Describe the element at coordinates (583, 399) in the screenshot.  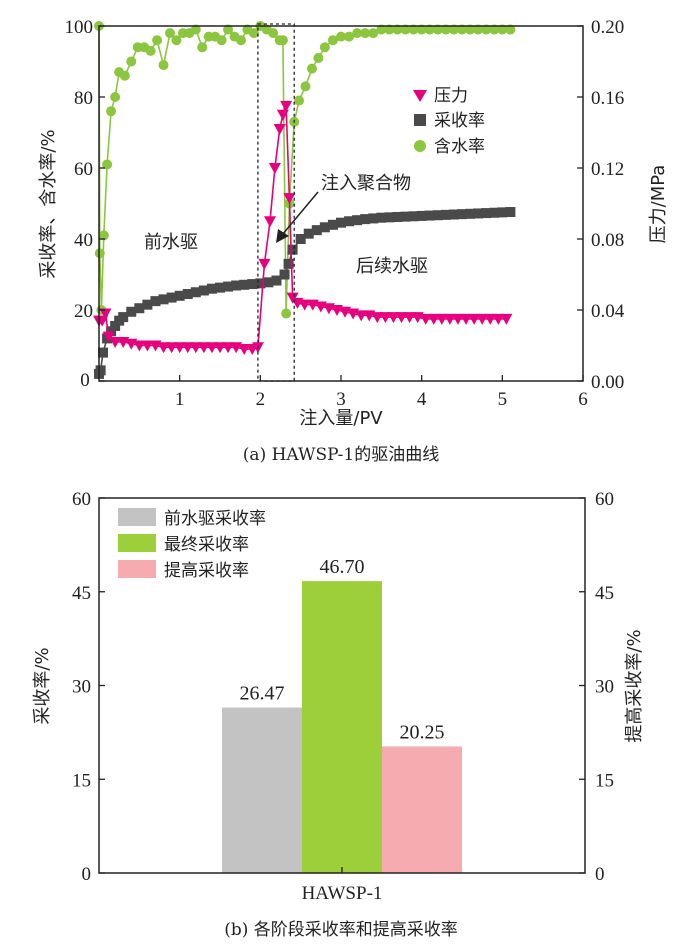
I see `a-x-tick-label: 6` at that location.